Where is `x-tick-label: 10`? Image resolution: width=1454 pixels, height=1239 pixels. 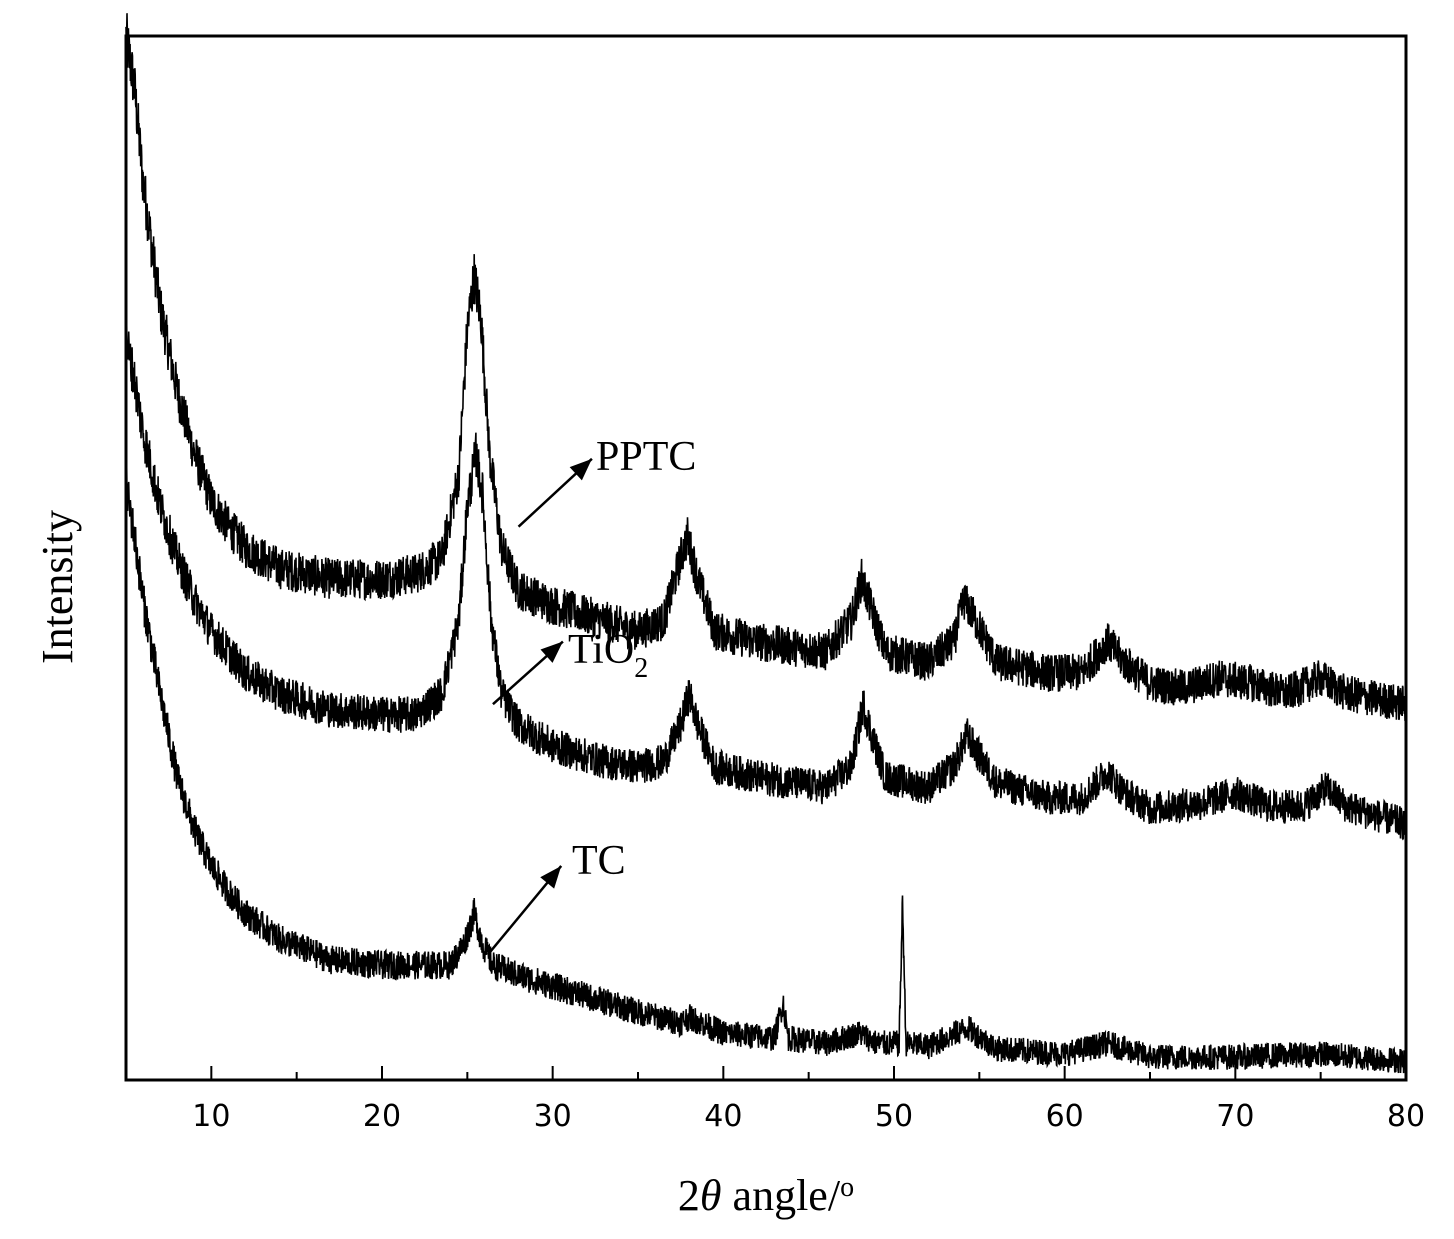 x-tick-label: 10 is located at coordinates (211, 1116).